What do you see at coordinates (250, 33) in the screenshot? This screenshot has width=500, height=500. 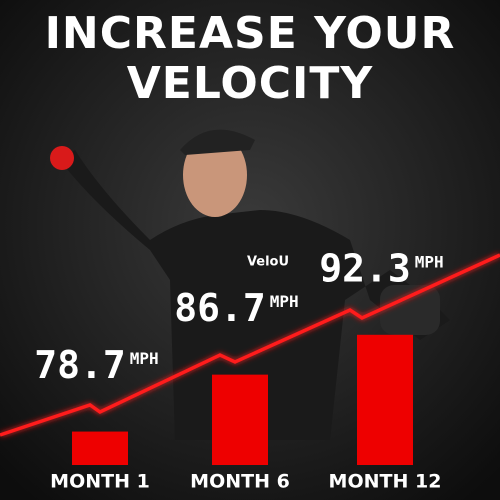 I see `title-line: INCREASE YOUR` at bounding box center [250, 33].